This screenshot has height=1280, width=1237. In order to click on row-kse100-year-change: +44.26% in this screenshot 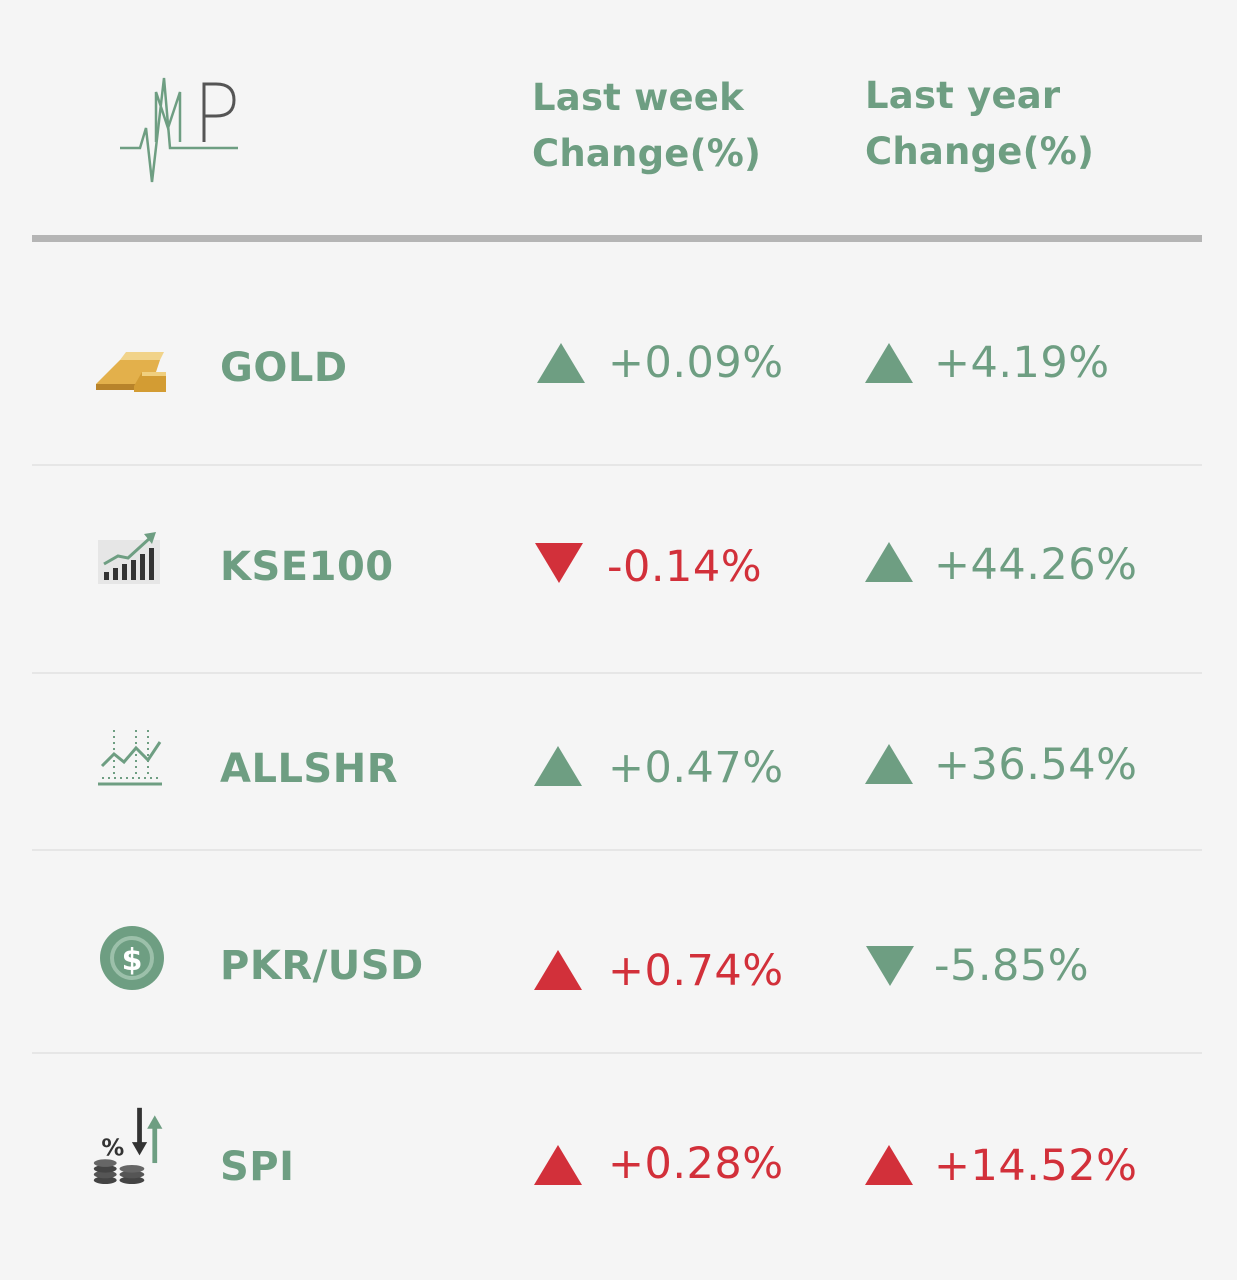, I will do `click(1036, 565)`.